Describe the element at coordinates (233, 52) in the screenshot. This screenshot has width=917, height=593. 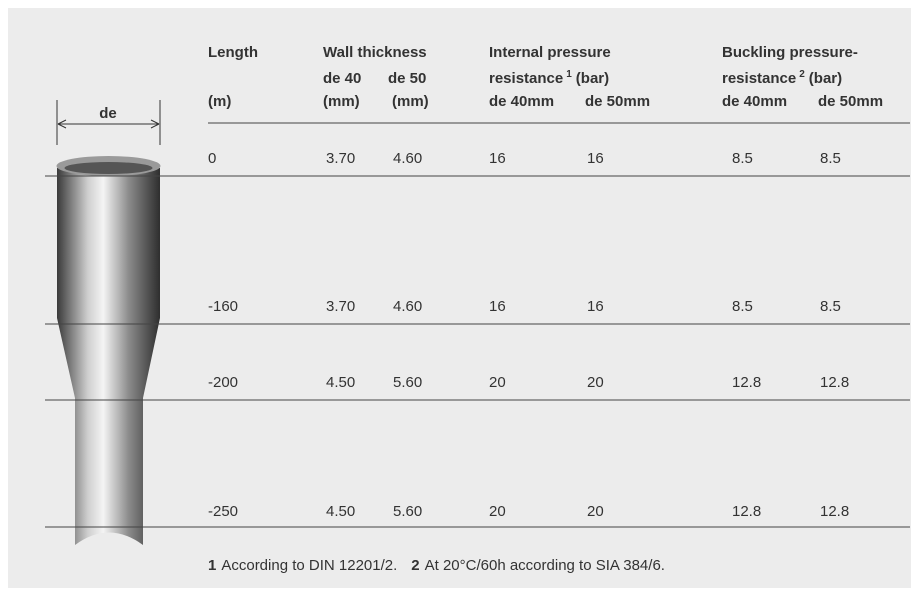
I see `header: Length` at that location.